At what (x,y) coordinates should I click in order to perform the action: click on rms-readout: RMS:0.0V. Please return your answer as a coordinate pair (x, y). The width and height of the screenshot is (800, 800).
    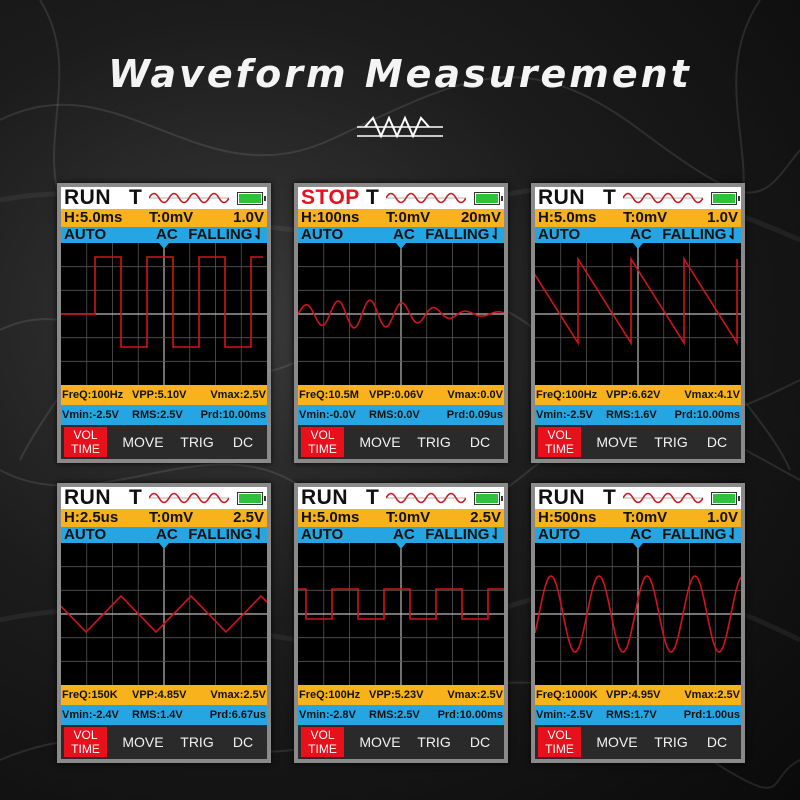
    Looking at the image, I should click on (394, 415).